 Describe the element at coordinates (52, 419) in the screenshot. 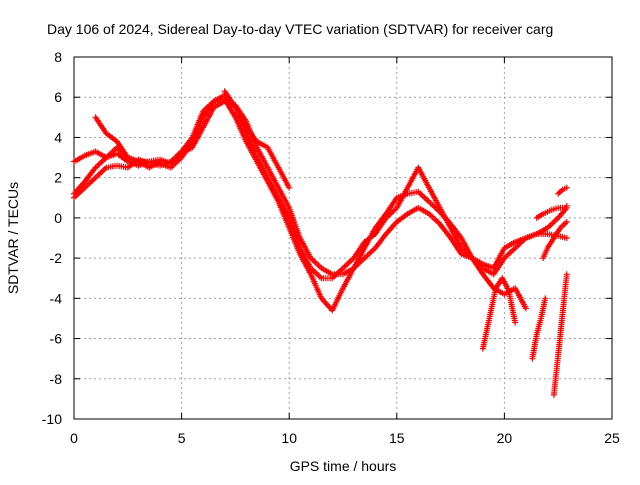

I see `y-tick-label: -10` at that location.